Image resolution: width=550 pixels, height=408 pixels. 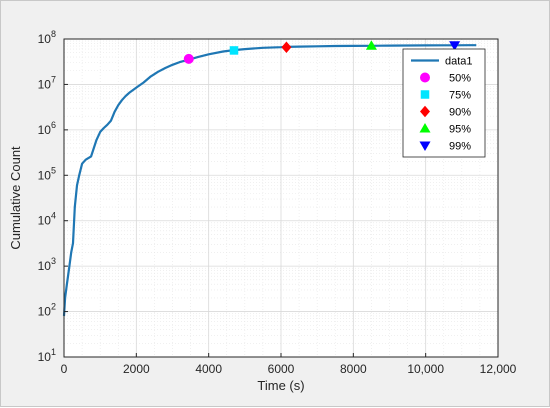 What do you see at coordinates (281, 369) in the screenshot?
I see `x-tick-label: 6000` at bounding box center [281, 369].